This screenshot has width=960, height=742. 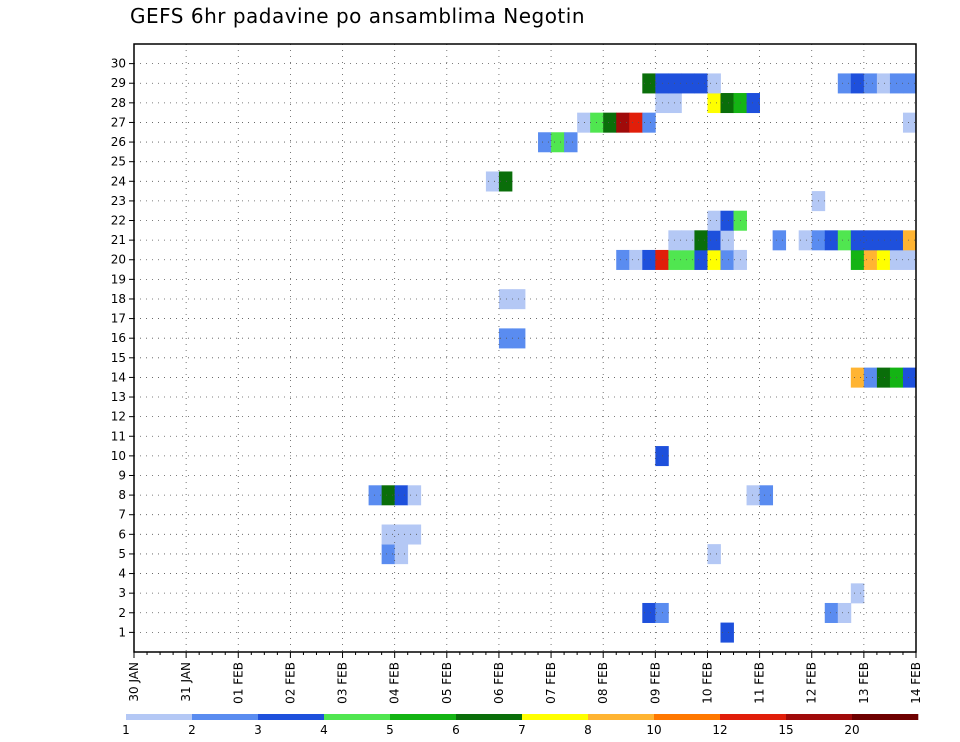 What do you see at coordinates (134, 682) in the screenshot?
I see `x-tick-label: 30 JAN` at bounding box center [134, 682].